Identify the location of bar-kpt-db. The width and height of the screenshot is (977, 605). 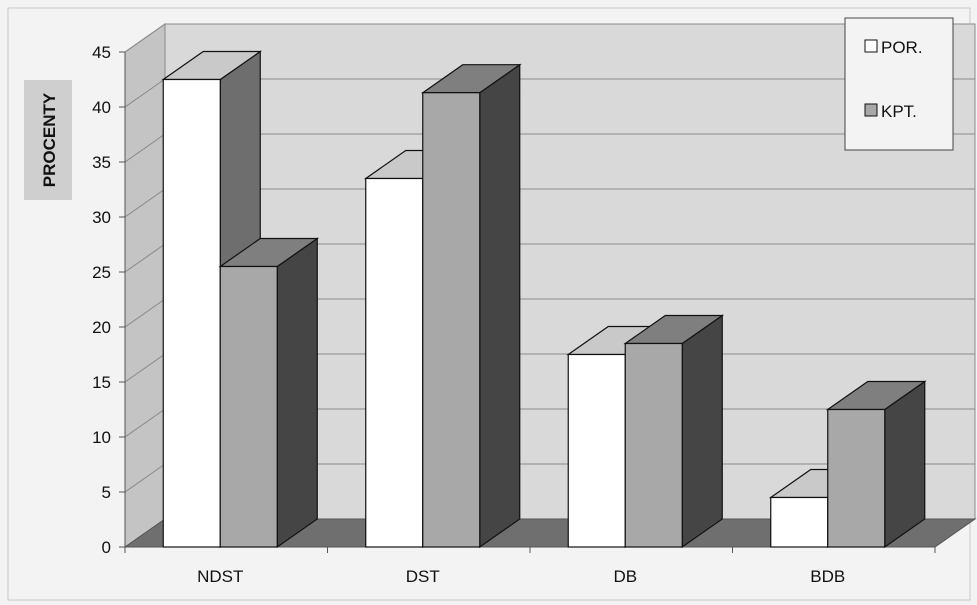
(674, 431).